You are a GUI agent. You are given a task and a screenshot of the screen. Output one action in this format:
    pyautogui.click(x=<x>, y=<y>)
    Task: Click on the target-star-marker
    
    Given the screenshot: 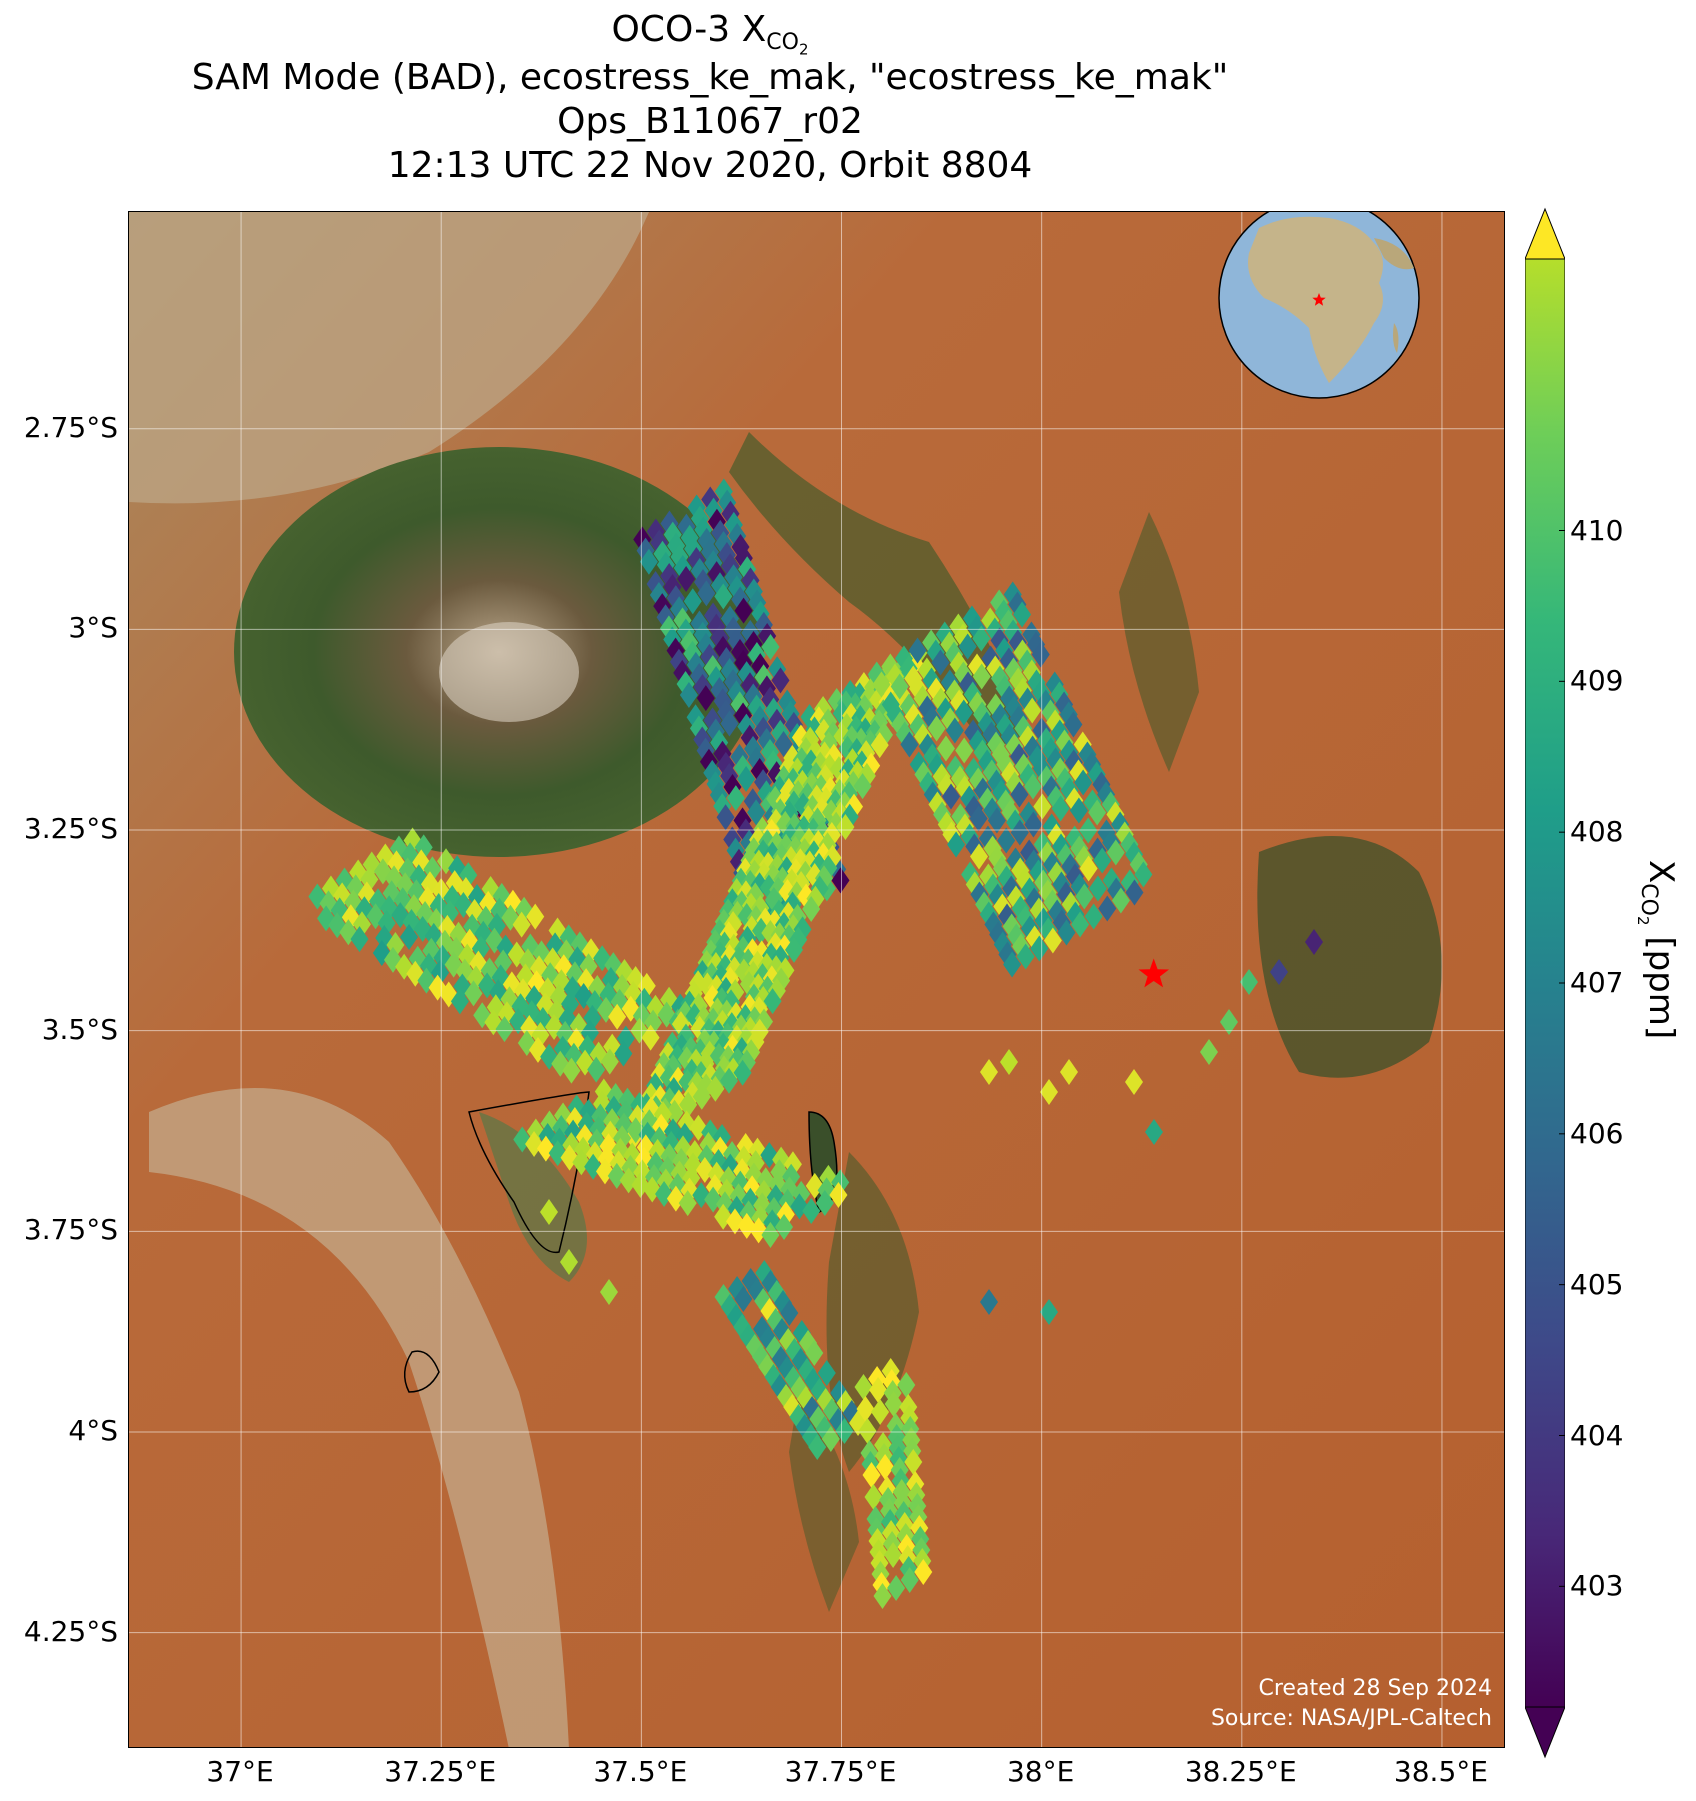 What is the action you would take?
    pyautogui.click(x=1154, y=973)
    